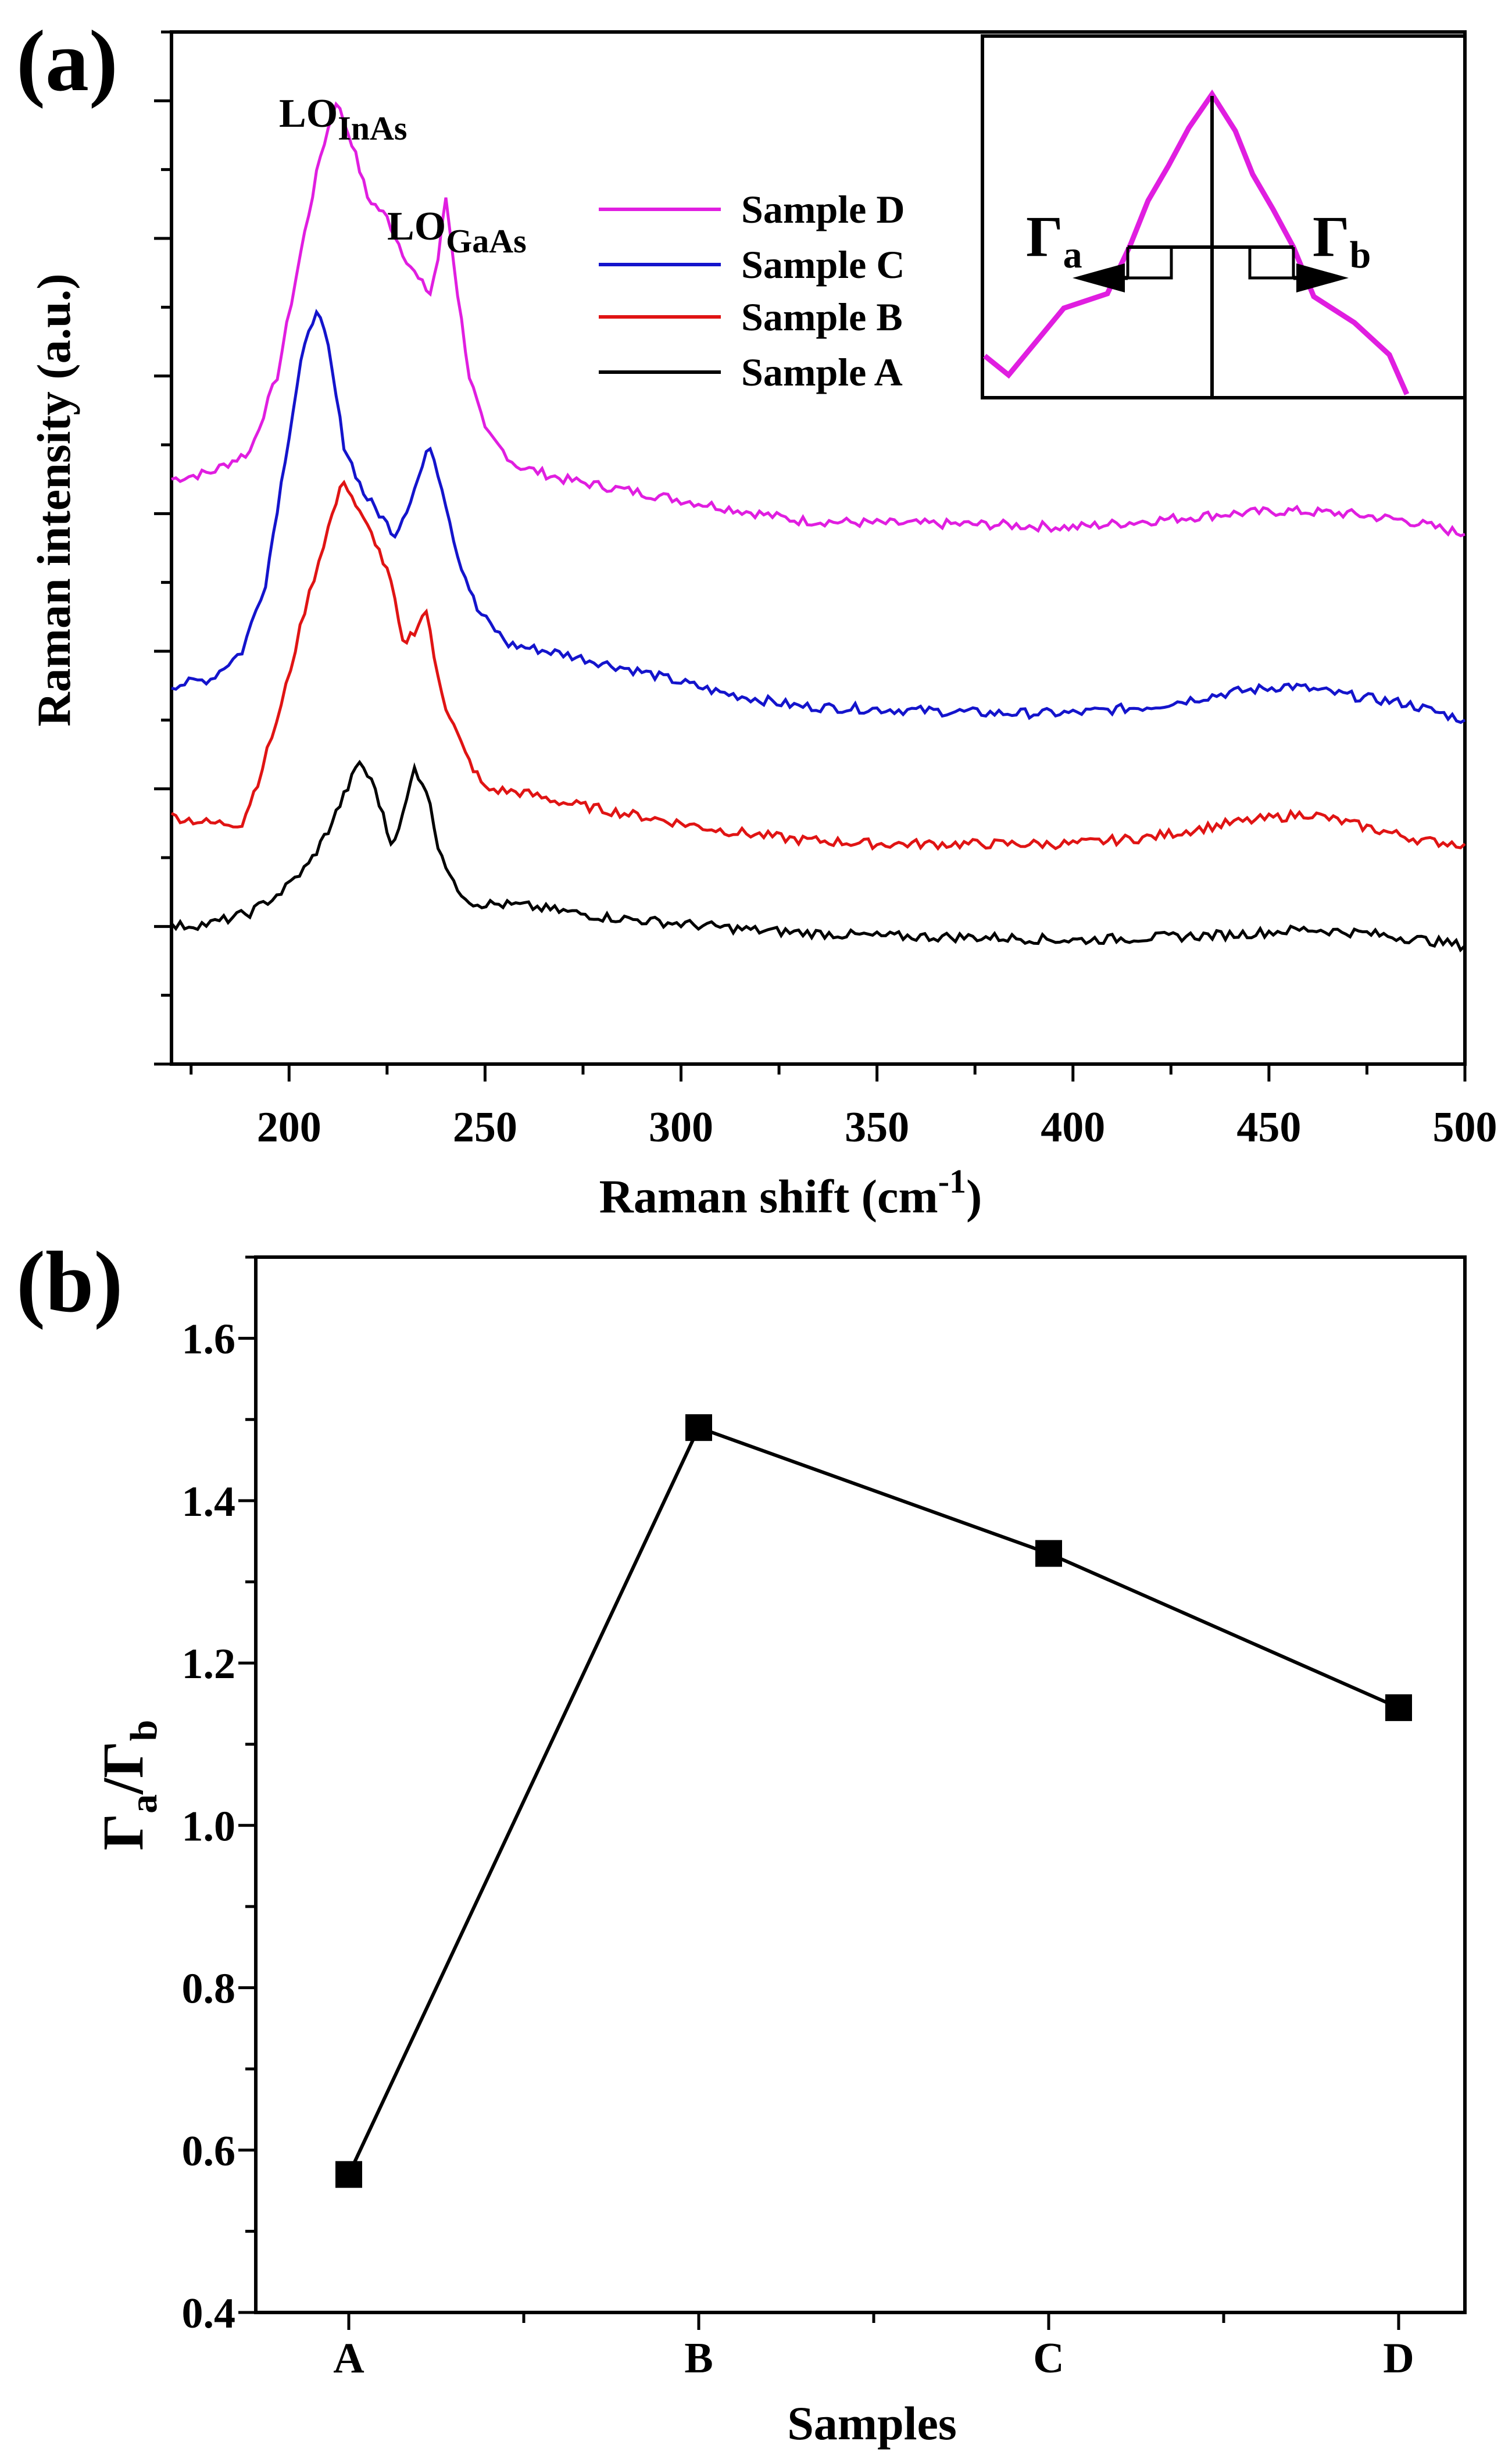 This screenshot has height=2459, width=1512. Describe the element at coordinates (828, 1073) in the screenshot. I see `panel-a-x-ticks` at that location.